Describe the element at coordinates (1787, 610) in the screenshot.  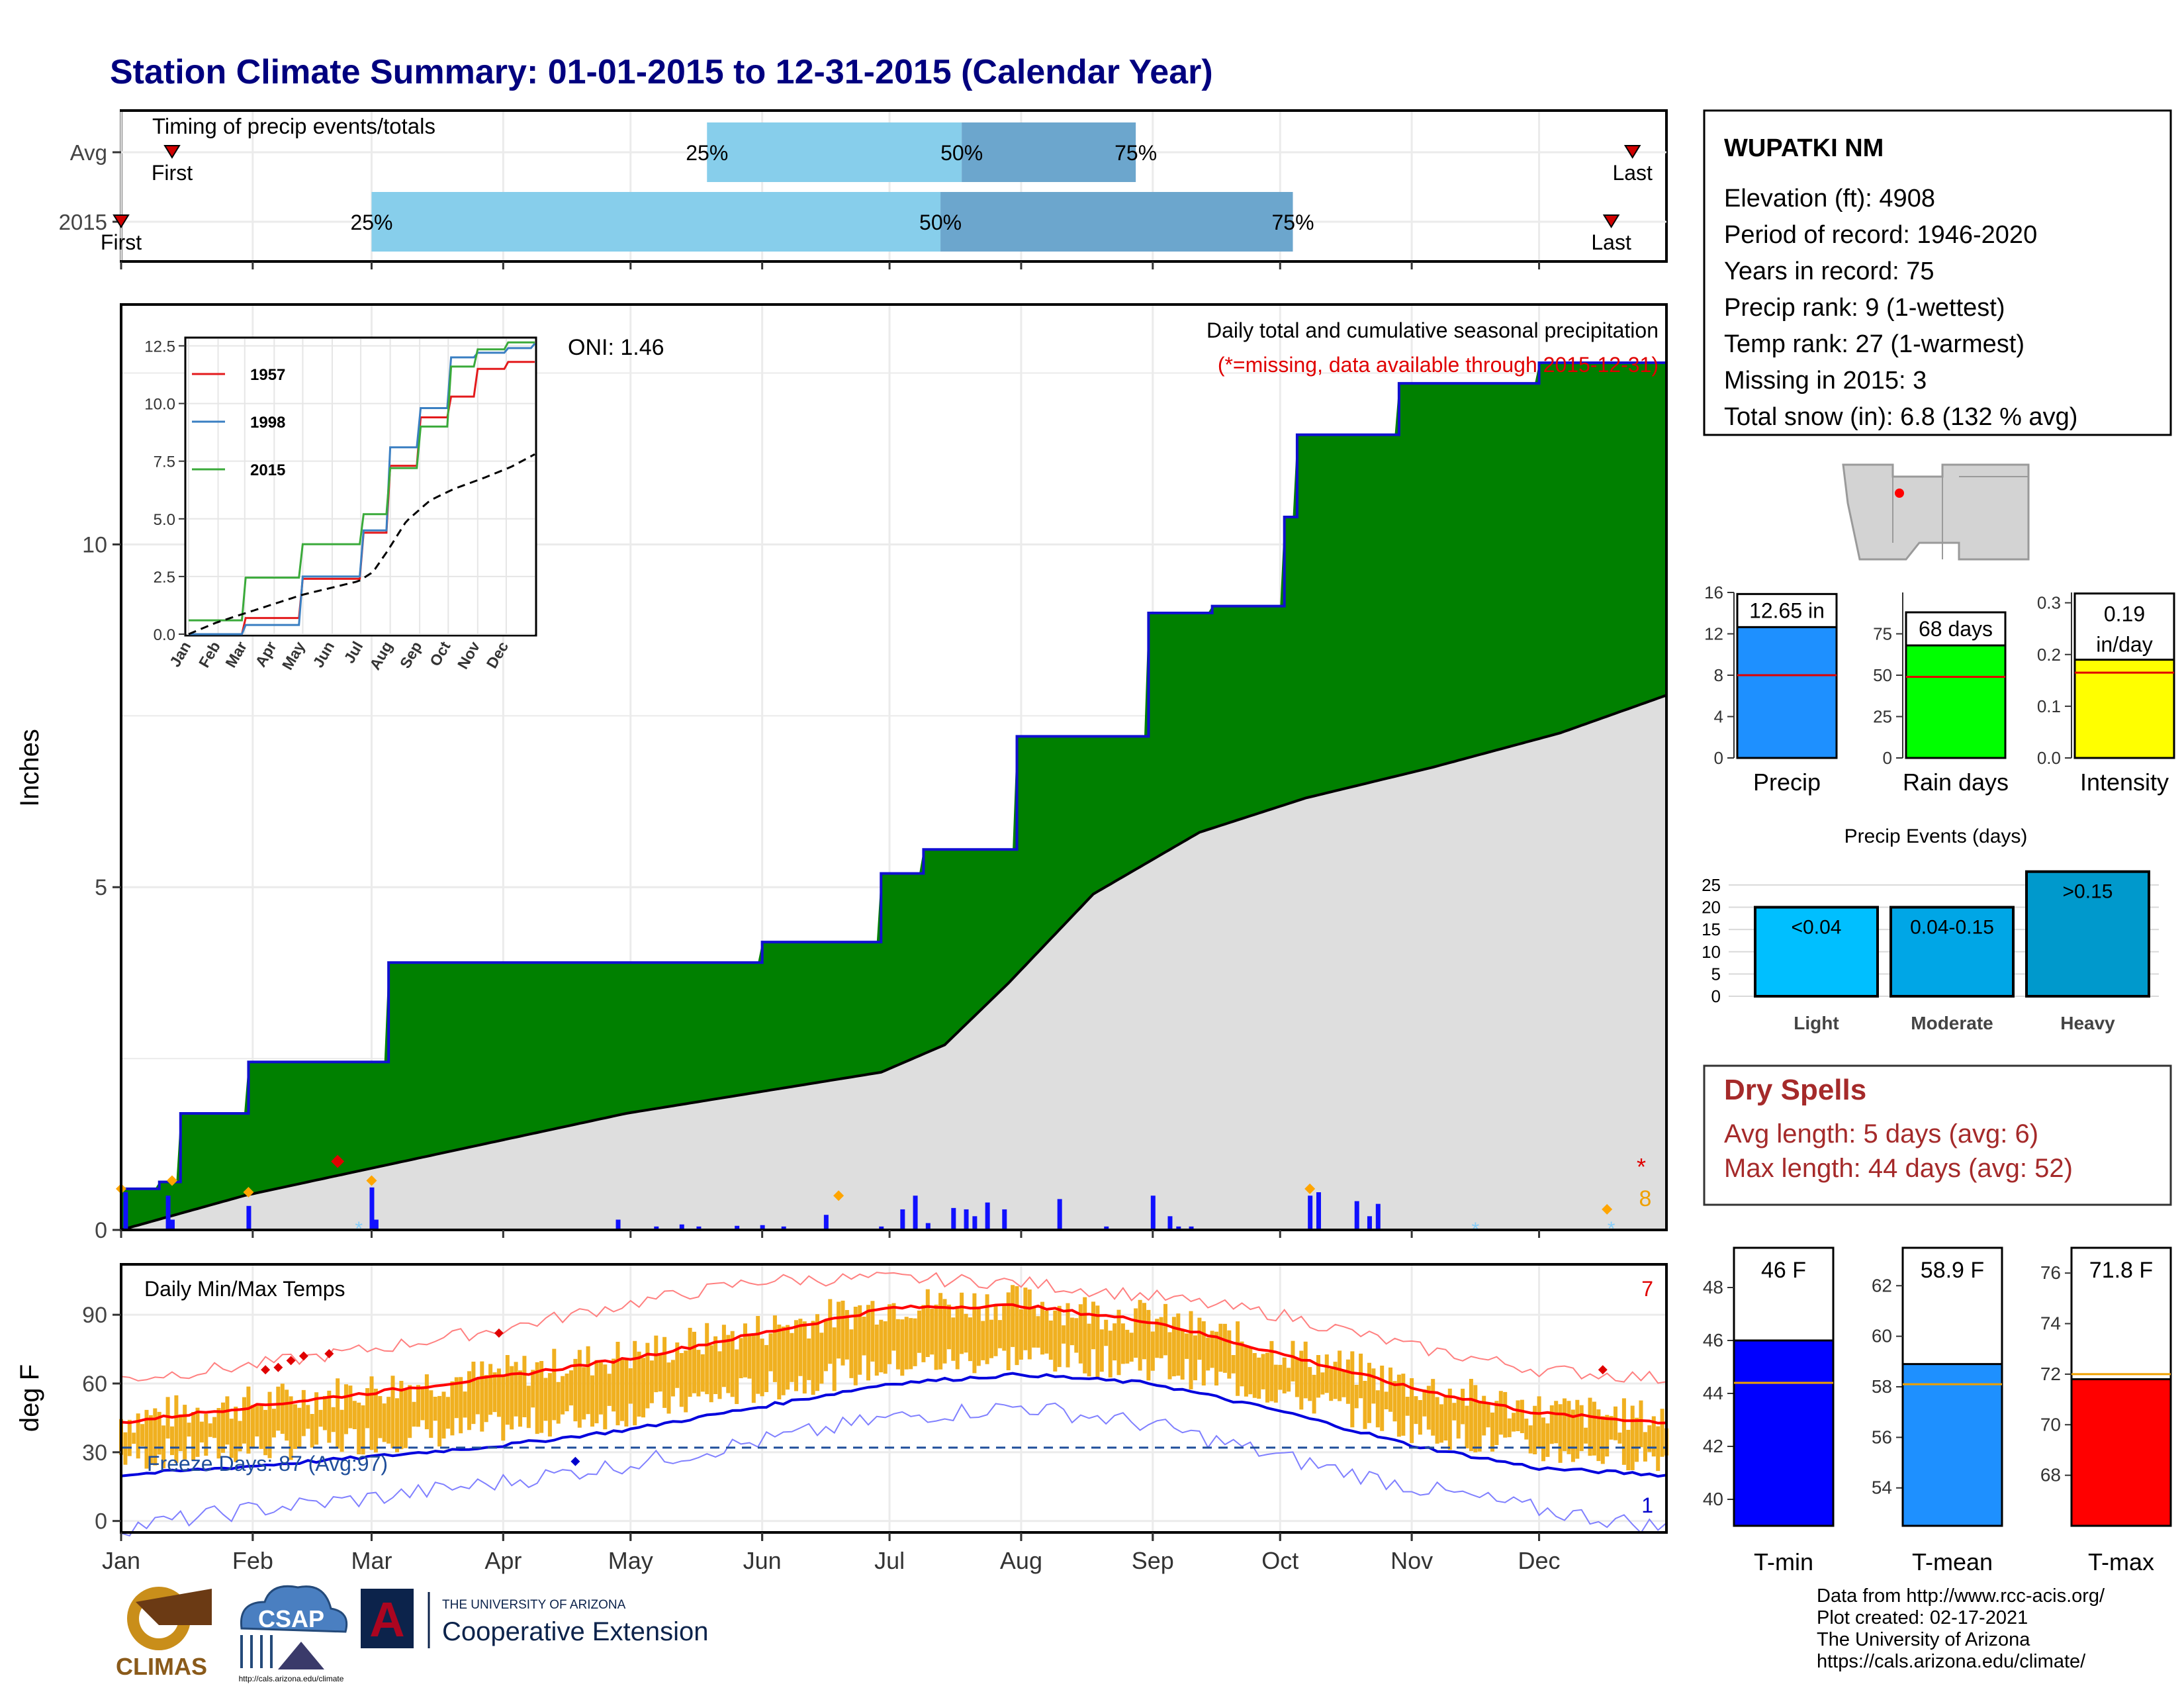
I see `summary-value-label: 12.65 in` at that location.